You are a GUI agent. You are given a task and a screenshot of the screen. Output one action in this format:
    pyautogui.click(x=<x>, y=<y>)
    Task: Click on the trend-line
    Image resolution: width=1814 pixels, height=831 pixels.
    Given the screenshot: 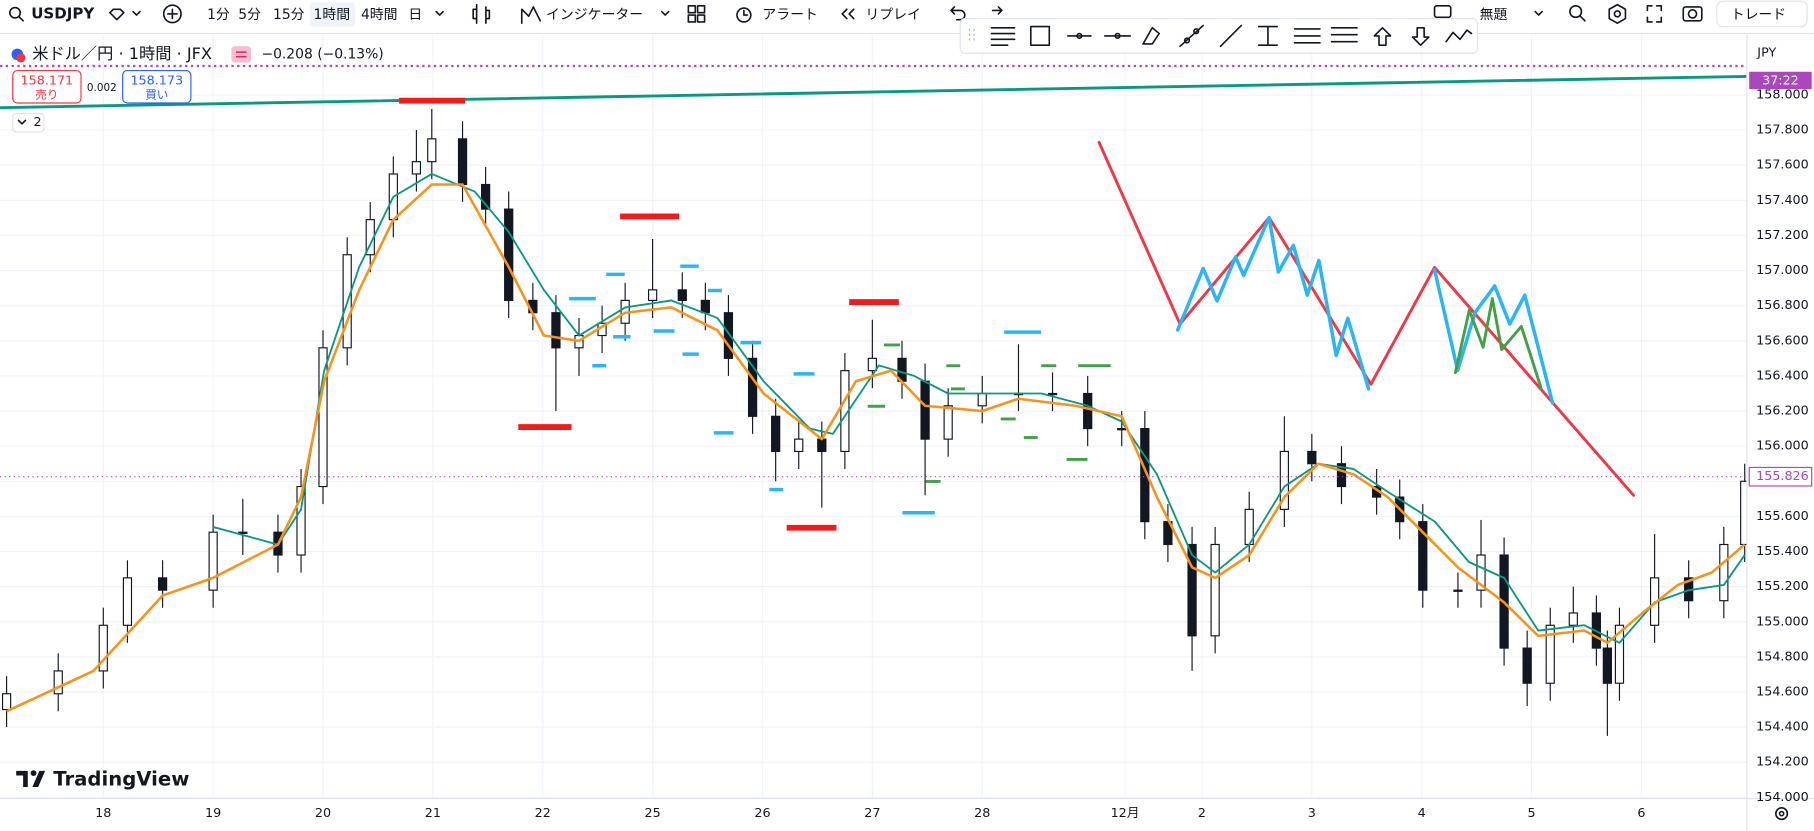 What is the action you would take?
    pyautogui.click(x=873, y=92)
    